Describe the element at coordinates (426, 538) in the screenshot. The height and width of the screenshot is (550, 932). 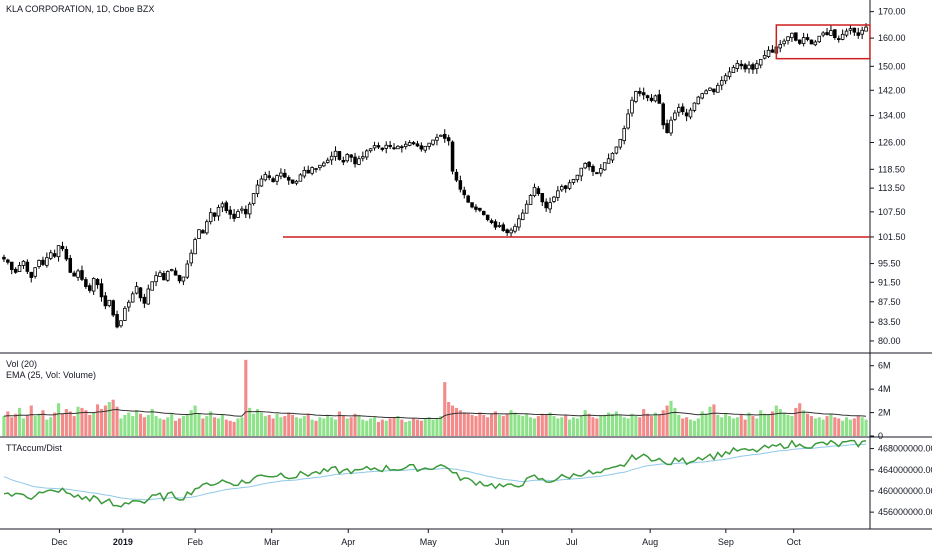
I see `time-axis: Dec 2019 Feb Mar Apr May Jun Jul Aug Sep Oct` at that location.